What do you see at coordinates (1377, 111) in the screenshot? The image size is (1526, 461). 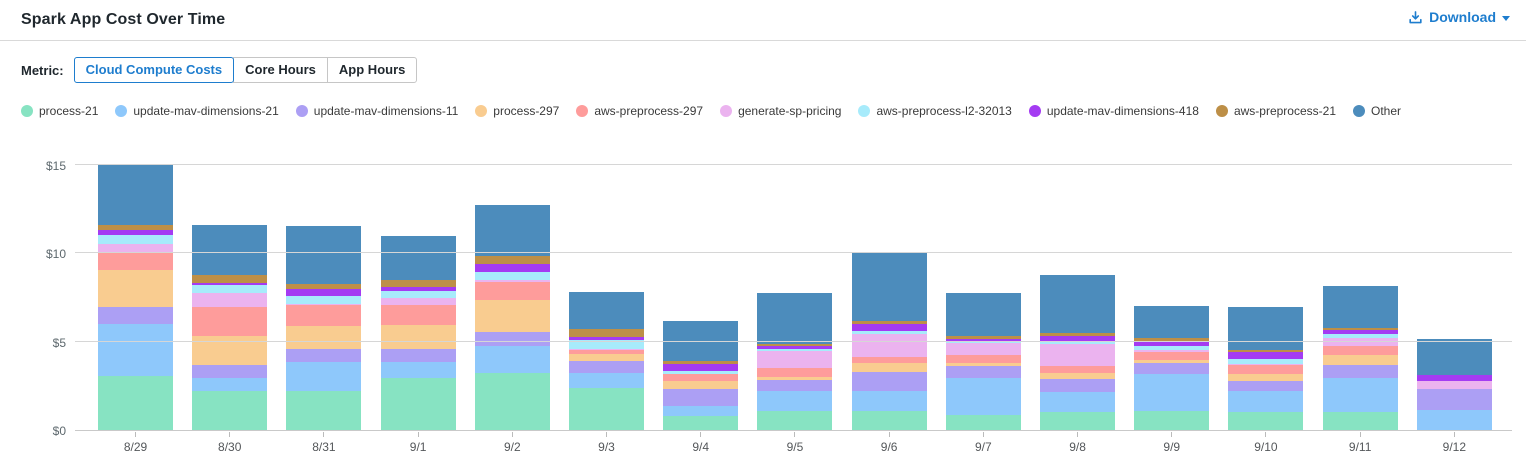 I see `legend-item-other: Other` at bounding box center [1377, 111].